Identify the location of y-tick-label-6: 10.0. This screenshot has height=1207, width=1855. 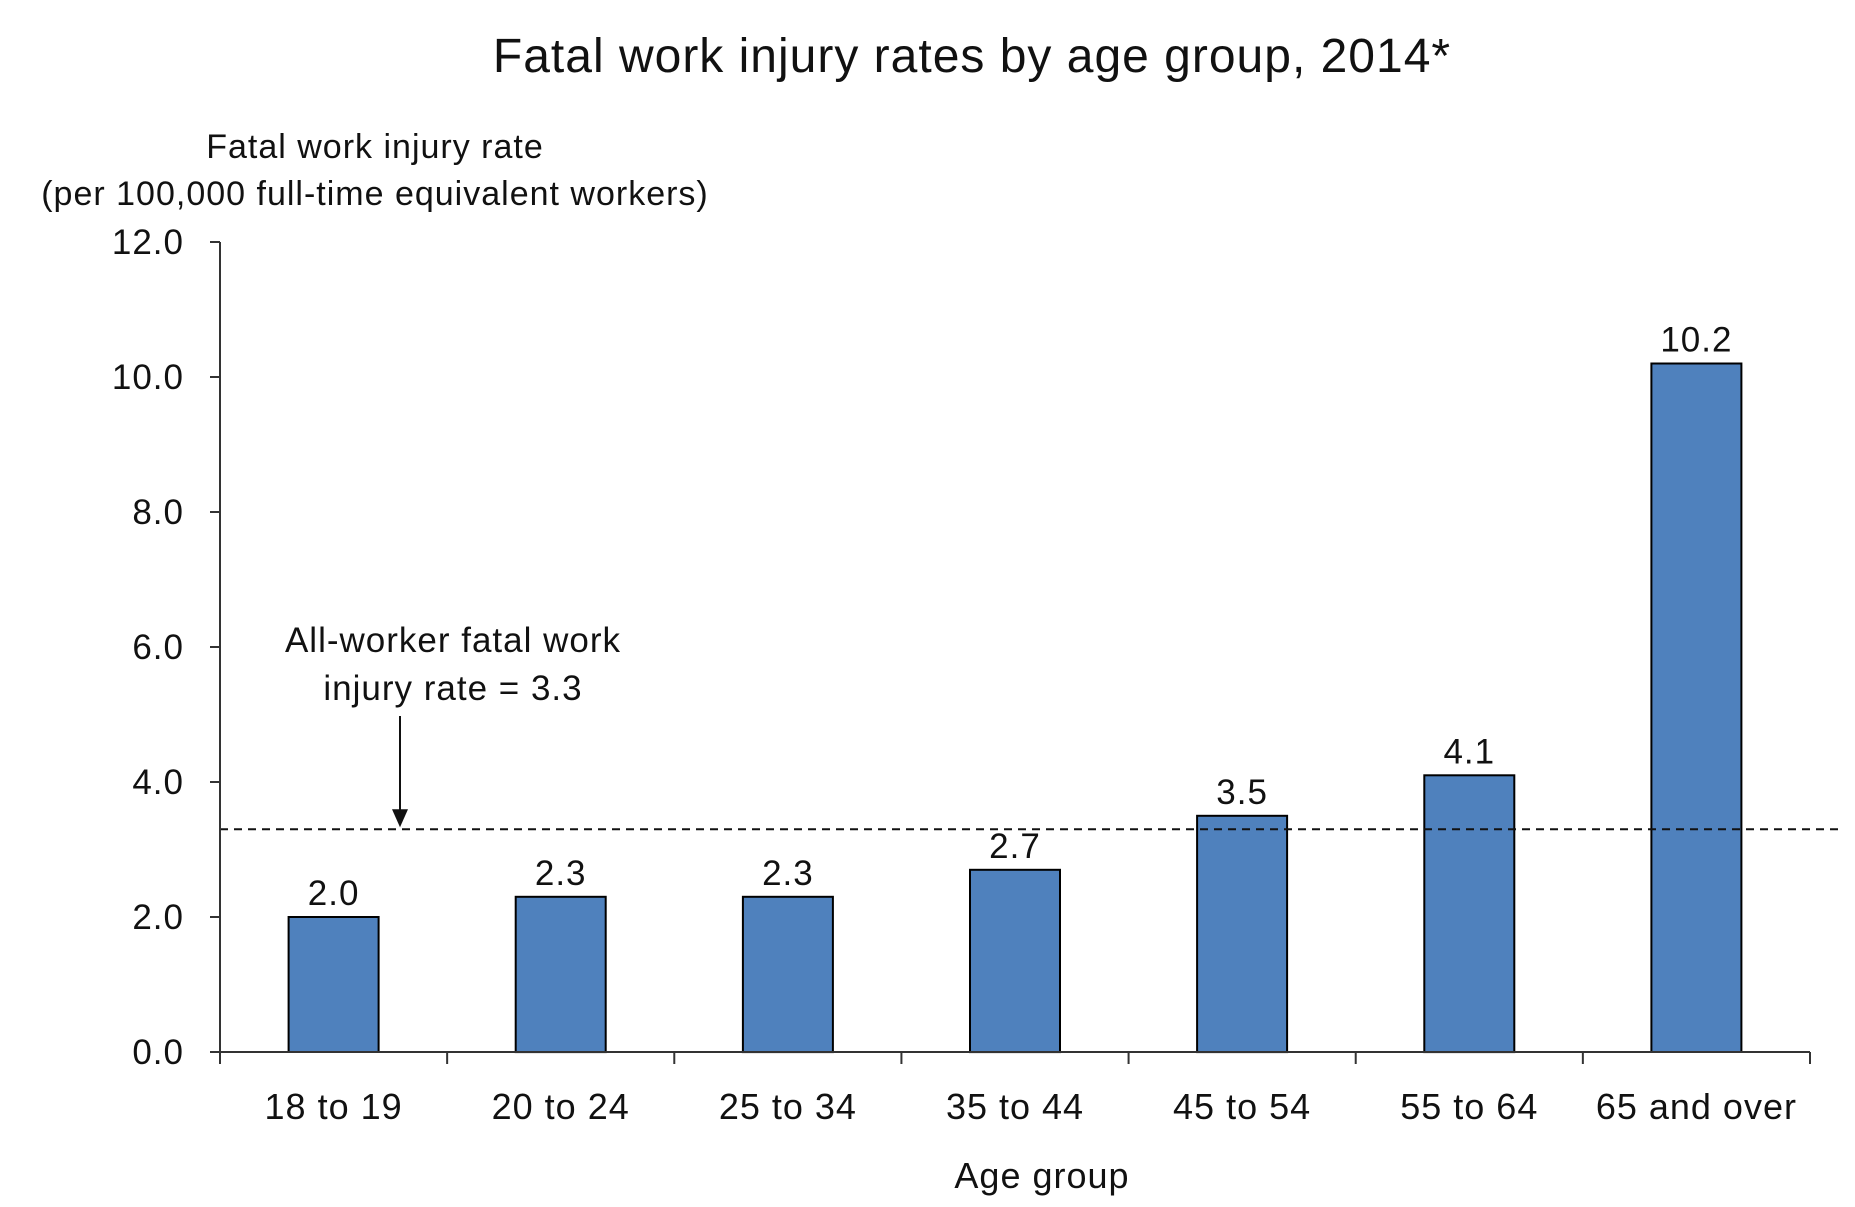
(148, 377).